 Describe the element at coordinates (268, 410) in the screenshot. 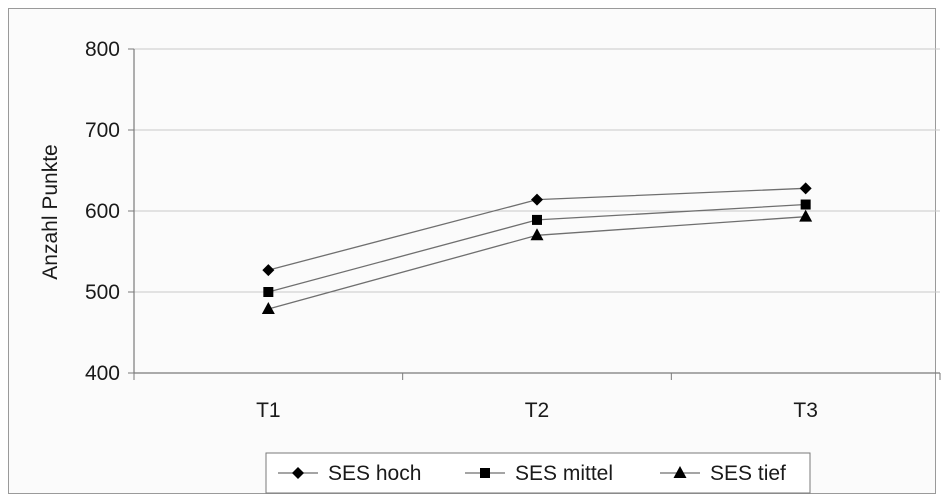

I see `x-tick-label: T1` at that location.